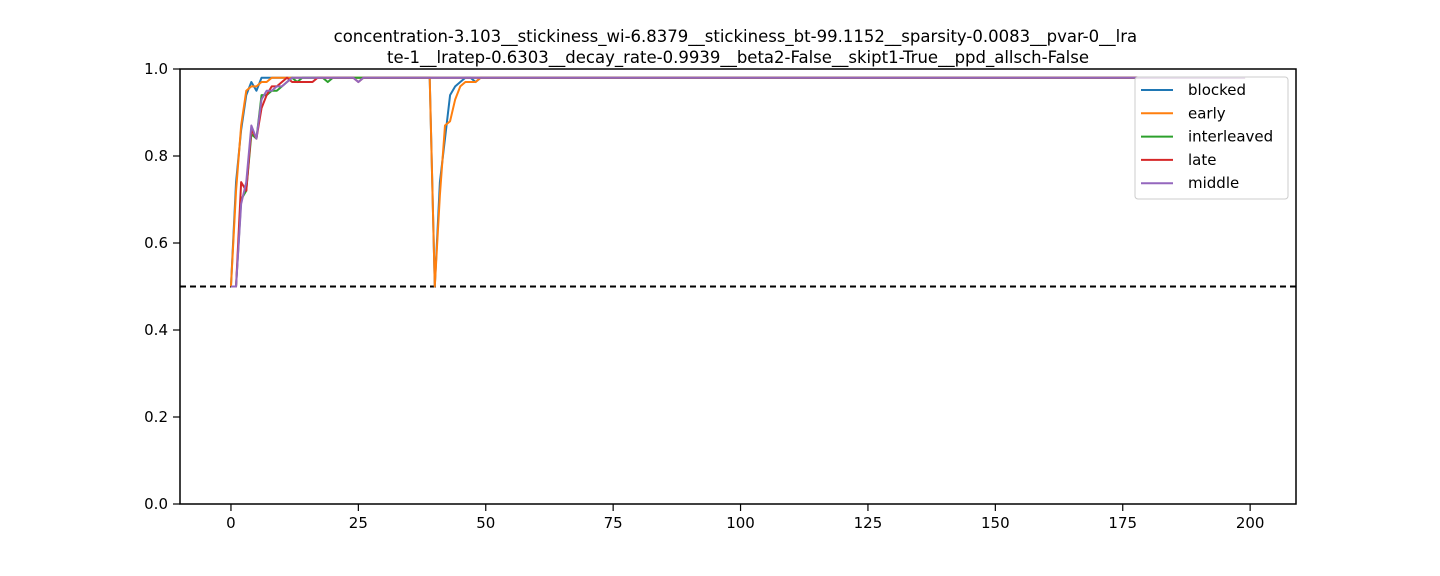 The height and width of the screenshot is (576, 1440). Describe the element at coordinates (156, 156) in the screenshot. I see `y-tick-label: 0.8` at that location.